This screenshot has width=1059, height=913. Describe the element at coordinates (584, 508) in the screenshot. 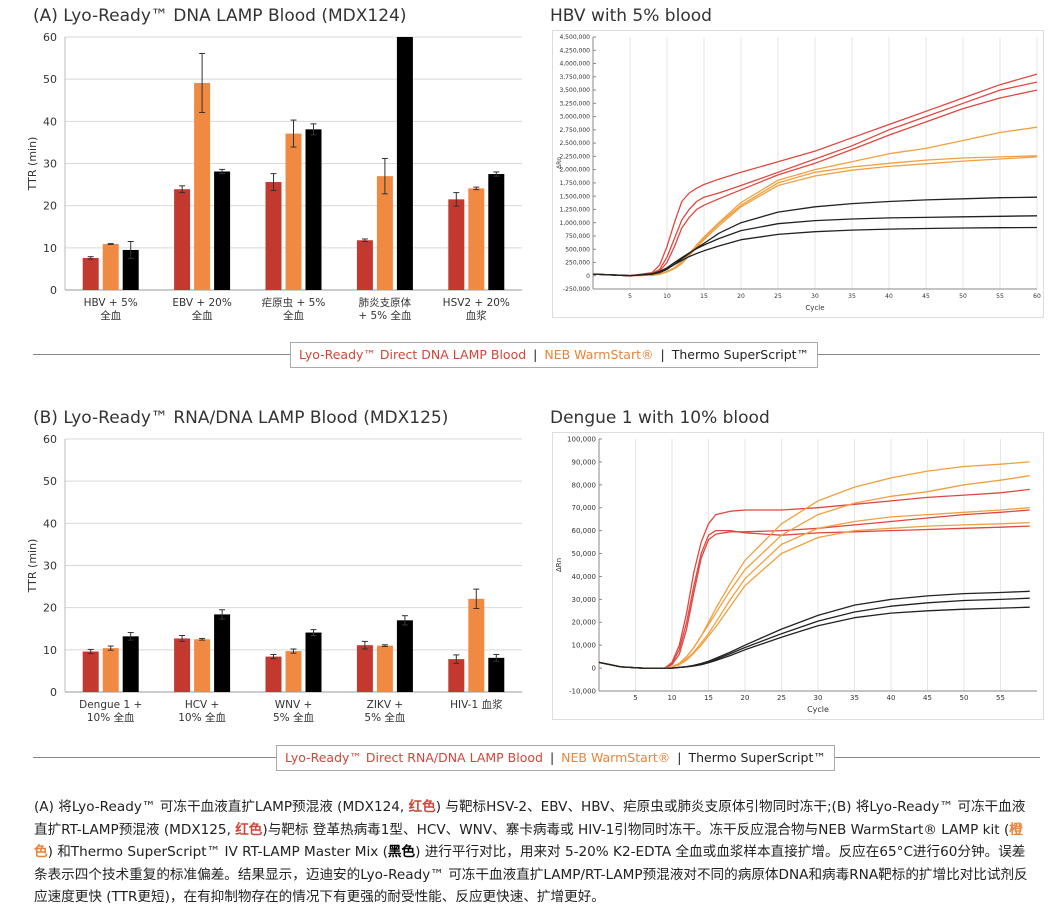

I see `y-tick-label: 70,000` at that location.